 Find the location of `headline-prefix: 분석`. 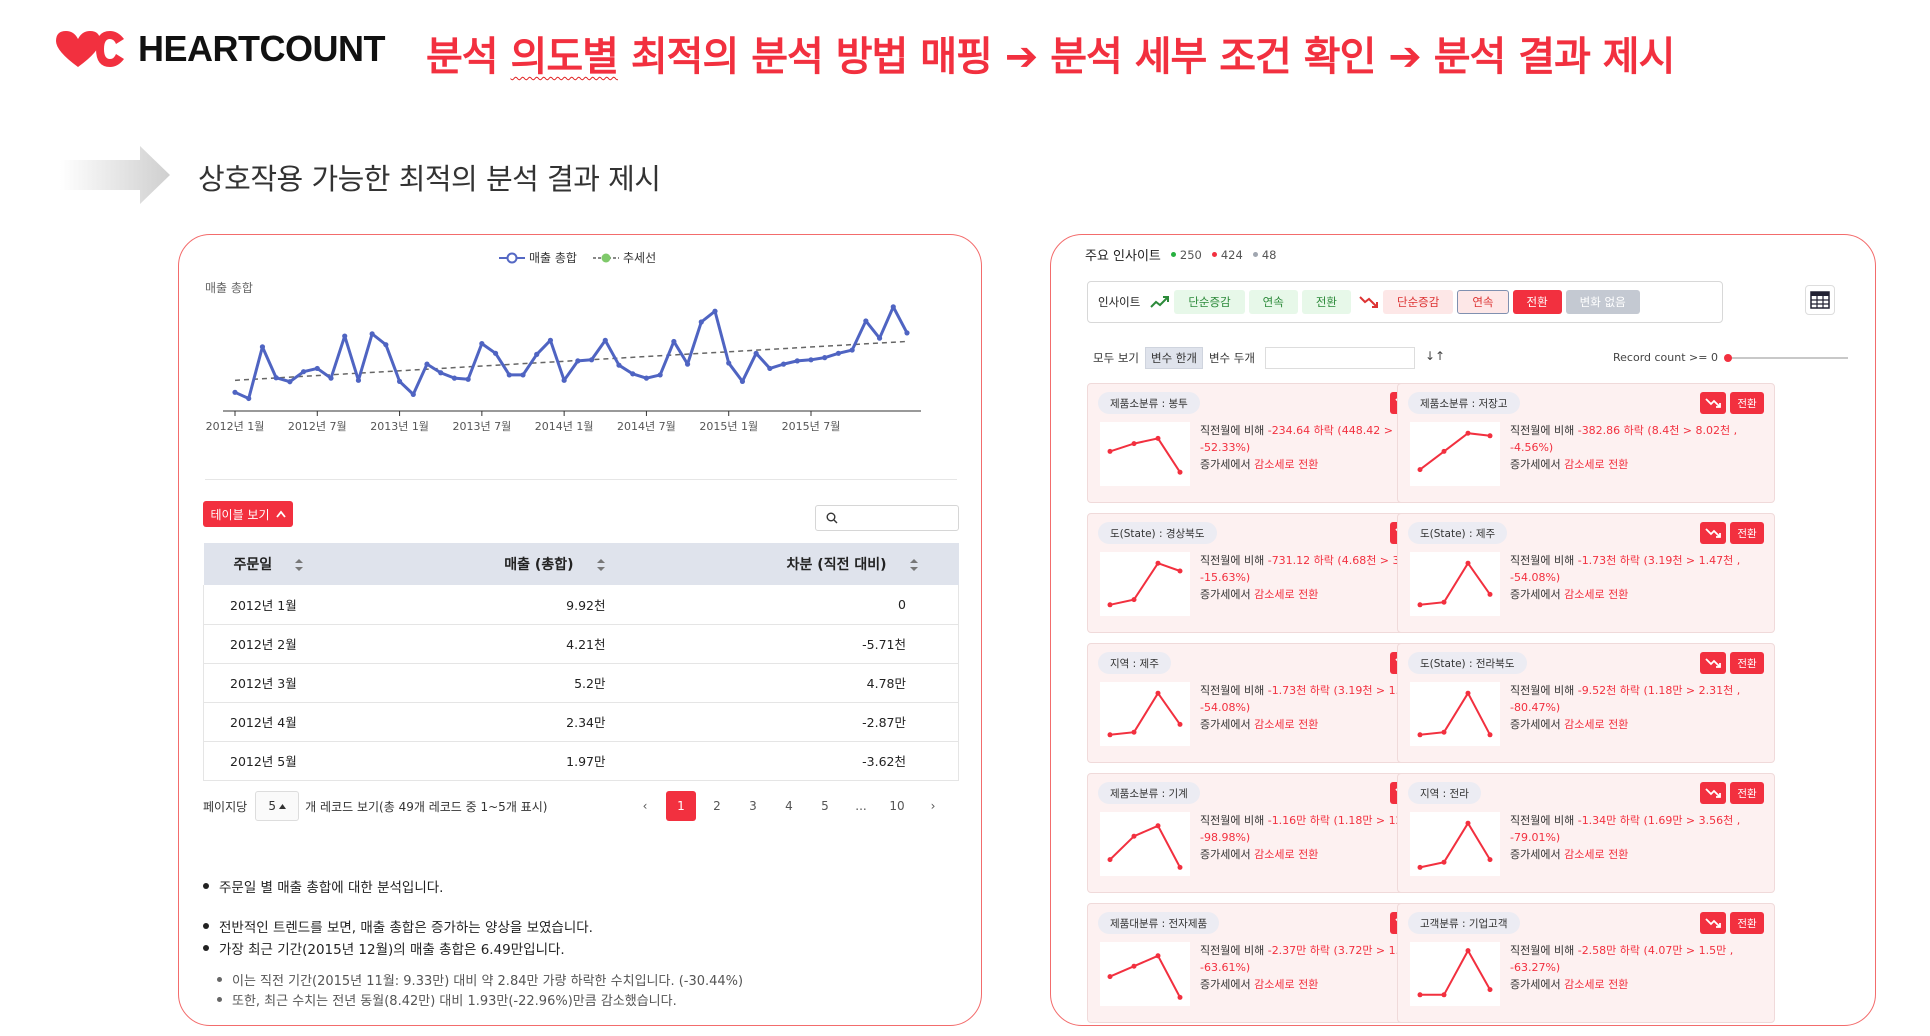

headline-prefix: 분석 is located at coordinates (468, 57).